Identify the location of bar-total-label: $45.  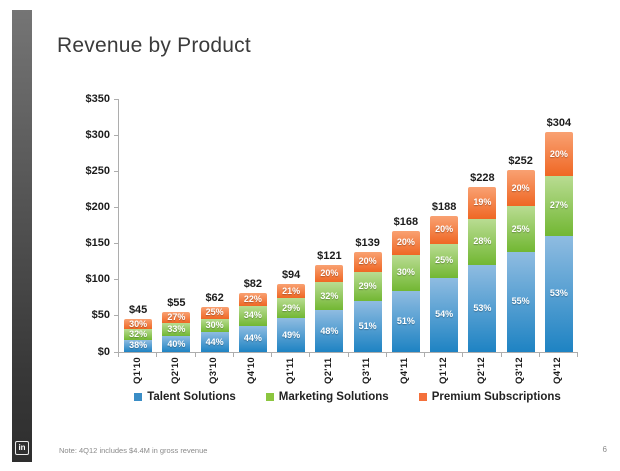
(138, 310).